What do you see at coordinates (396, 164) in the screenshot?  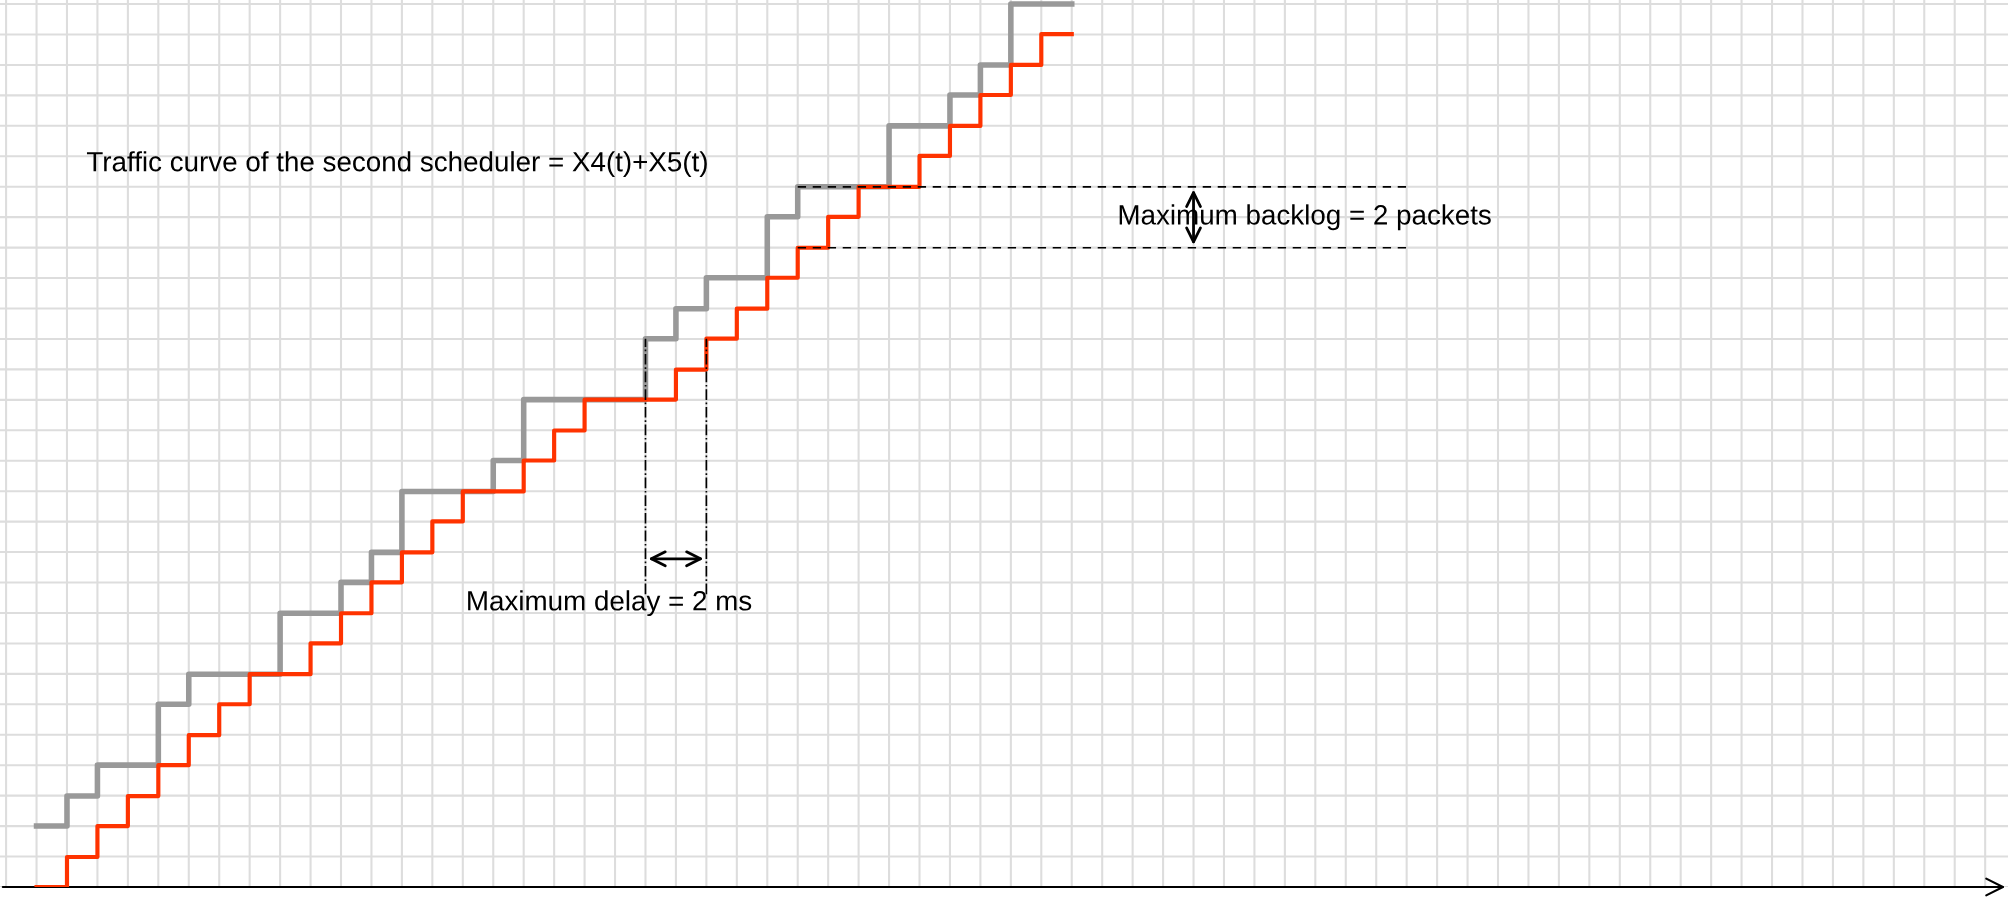 I see `annotation: Traffic curve of the second scheduler = X4(t)+X5(t)` at bounding box center [396, 164].